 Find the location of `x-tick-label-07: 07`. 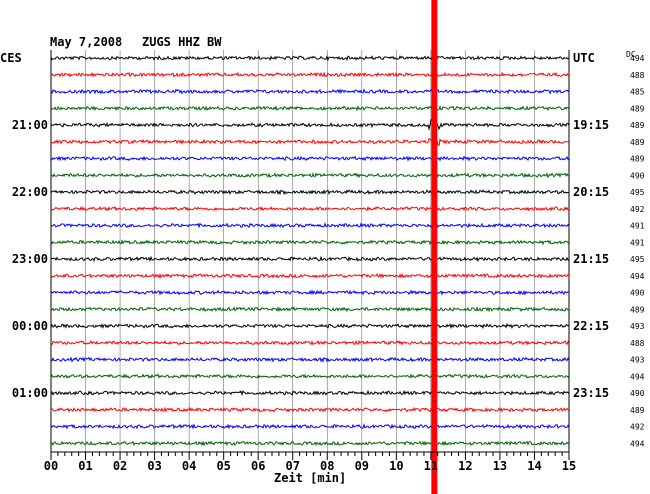

x-tick-label-07: 07 is located at coordinates (293, 466).